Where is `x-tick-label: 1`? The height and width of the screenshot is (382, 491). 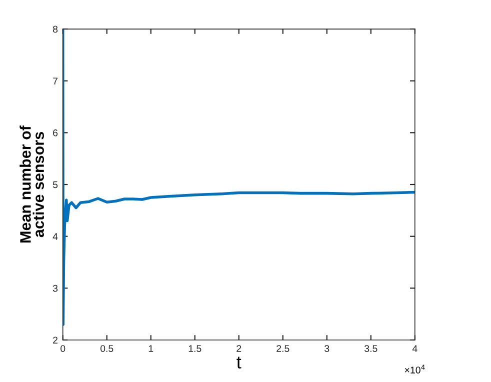
x-tick-label: 1 is located at coordinates (151, 348).